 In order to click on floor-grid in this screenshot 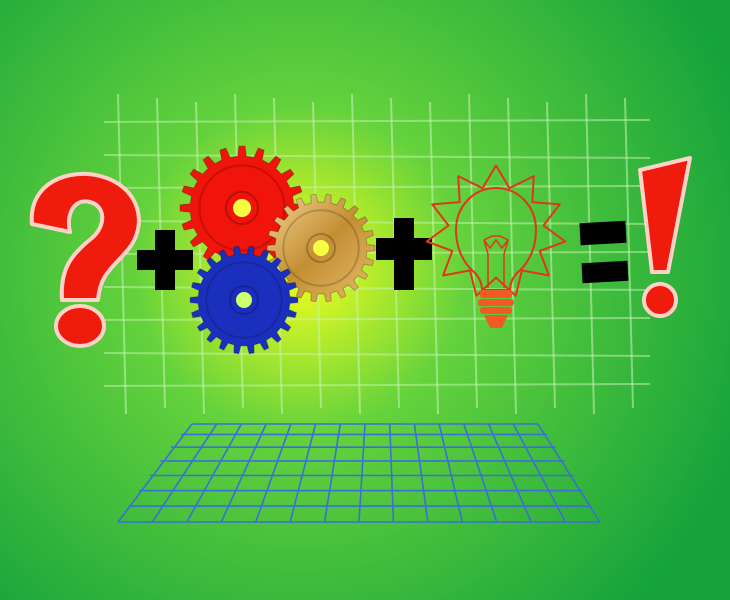, I will do `click(359, 473)`.